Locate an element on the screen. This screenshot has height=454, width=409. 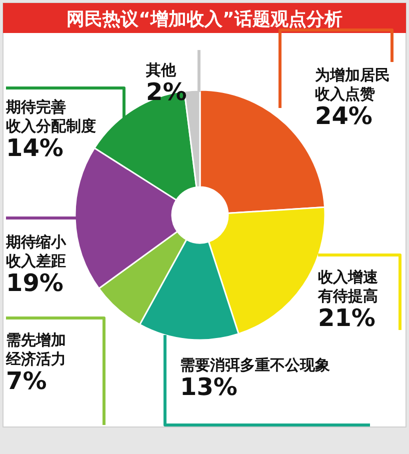
data-label: 14% is located at coordinates (35, 148).